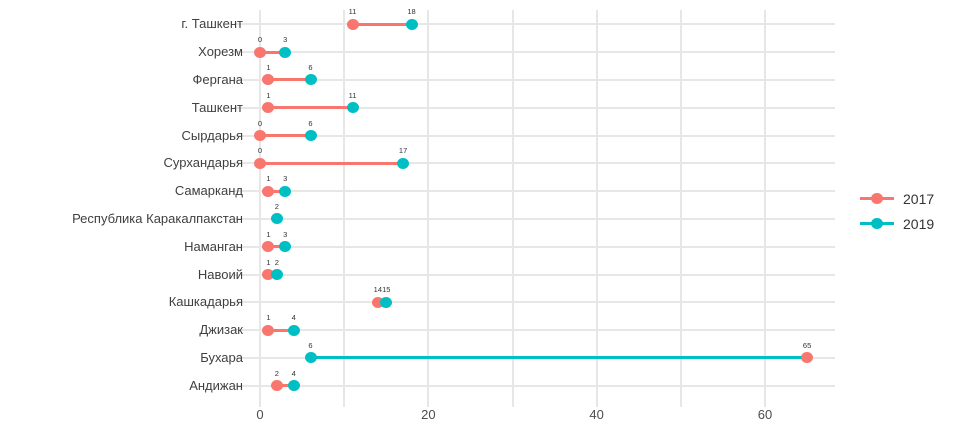 The image size is (963, 432). Describe the element at coordinates (293, 373) in the screenshot. I see `value-label-2019: 4` at that location.